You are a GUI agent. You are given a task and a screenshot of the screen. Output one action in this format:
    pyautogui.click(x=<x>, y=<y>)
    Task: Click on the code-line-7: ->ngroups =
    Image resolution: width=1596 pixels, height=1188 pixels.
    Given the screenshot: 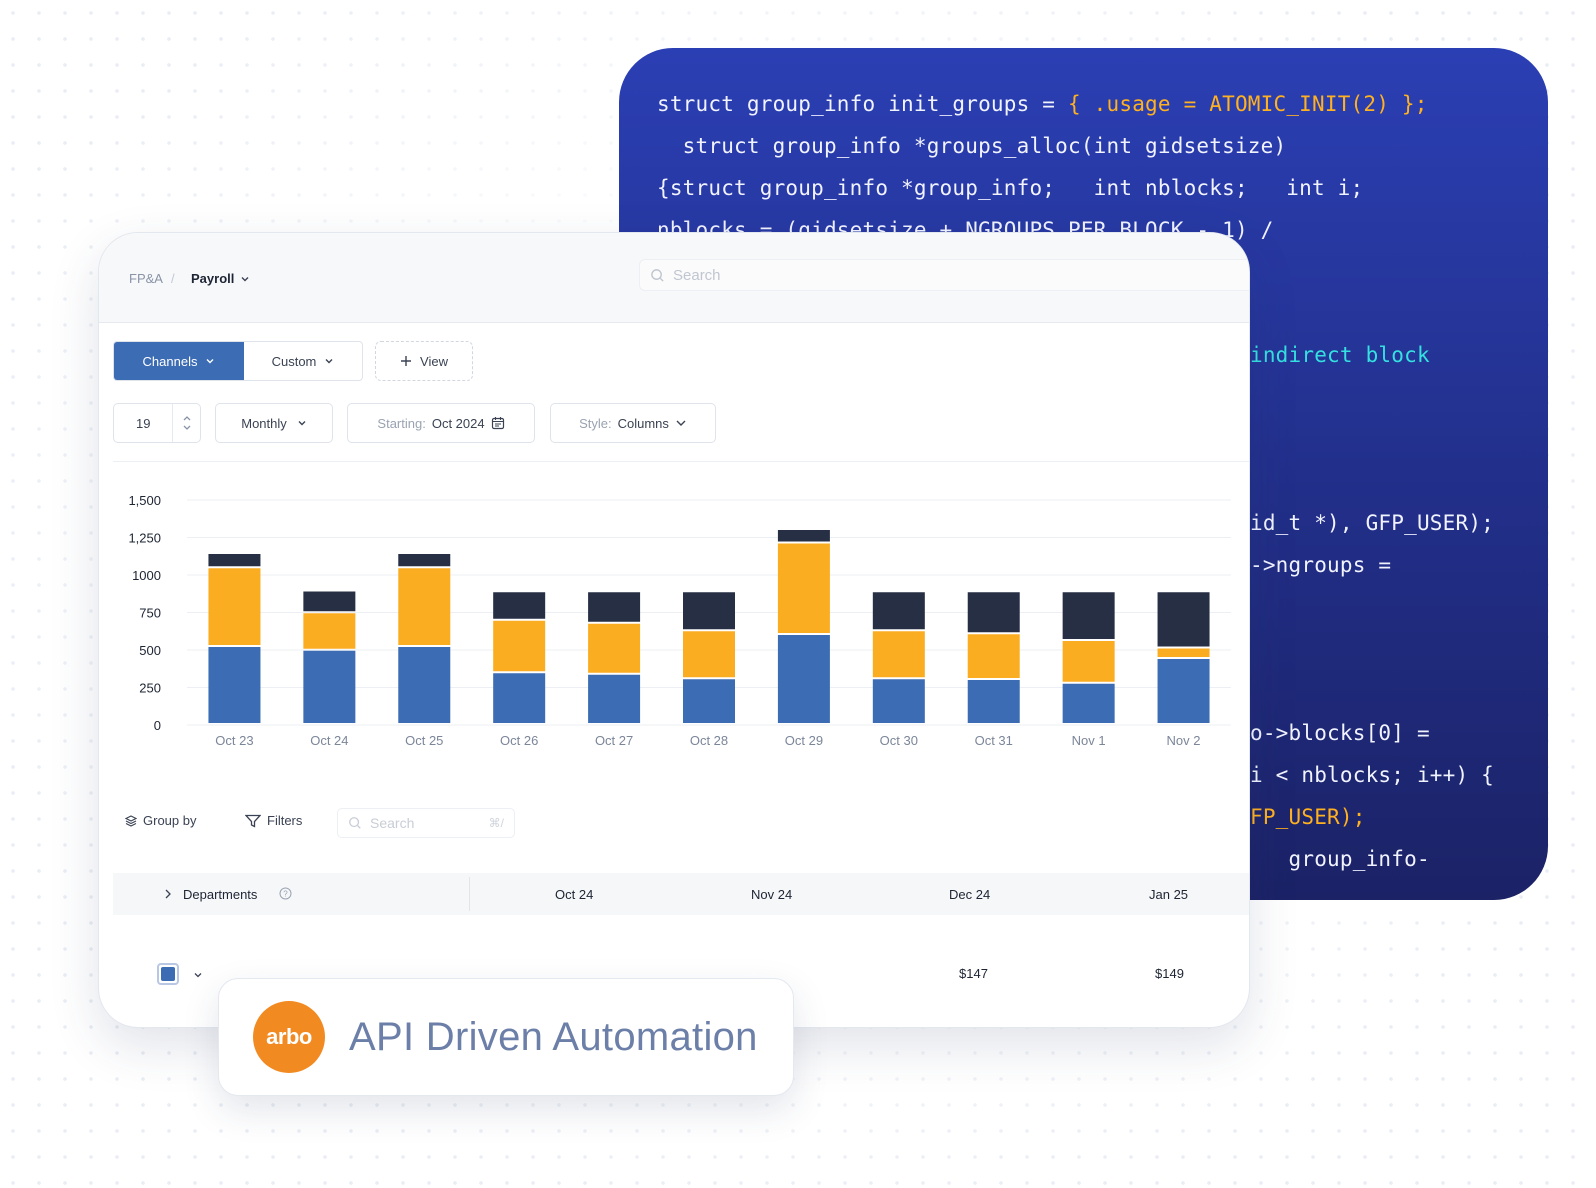 What is the action you would take?
    pyautogui.click(x=1321, y=565)
    